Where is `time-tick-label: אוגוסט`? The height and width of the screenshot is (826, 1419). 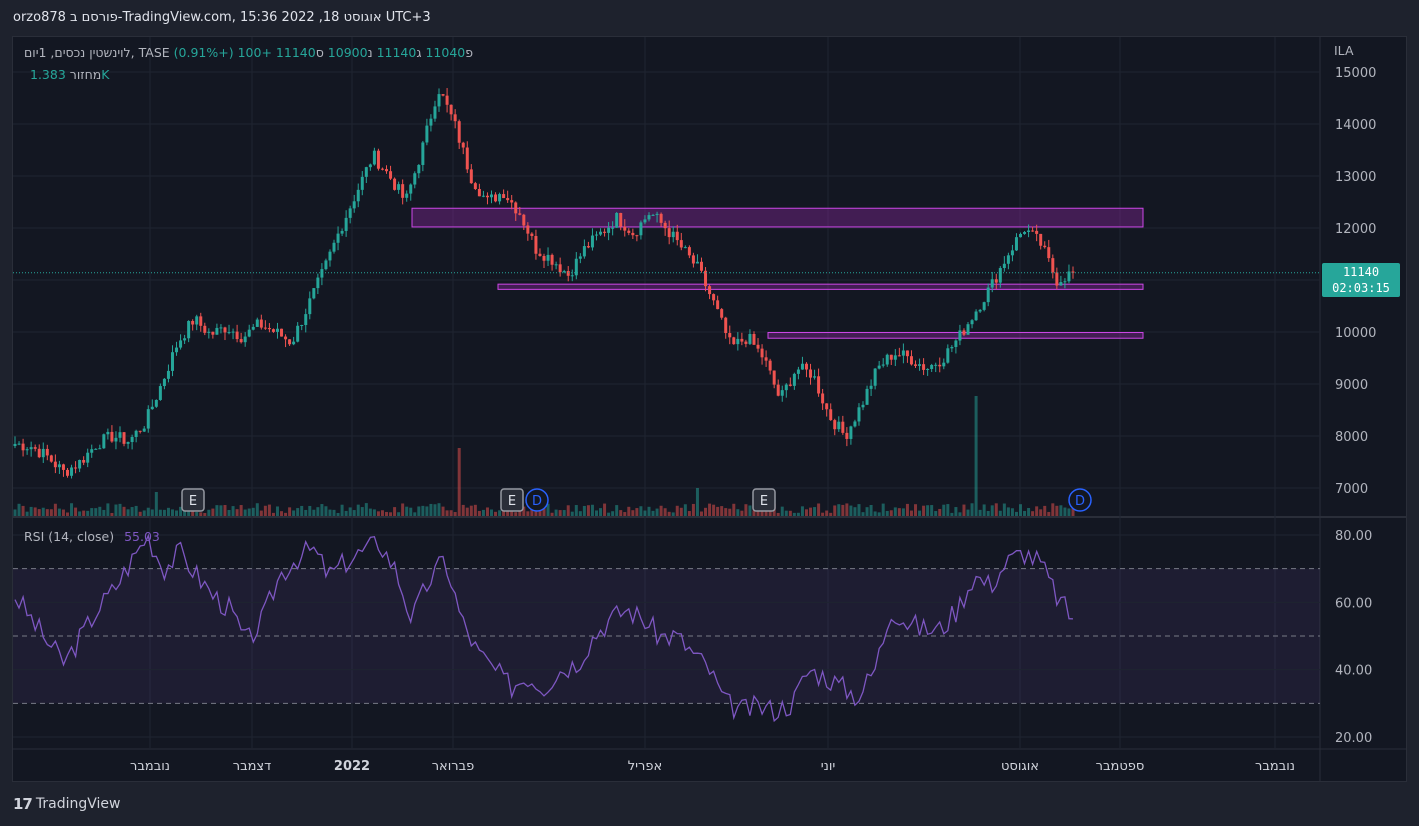 time-tick-label: אוגוסט is located at coordinates (1020, 766).